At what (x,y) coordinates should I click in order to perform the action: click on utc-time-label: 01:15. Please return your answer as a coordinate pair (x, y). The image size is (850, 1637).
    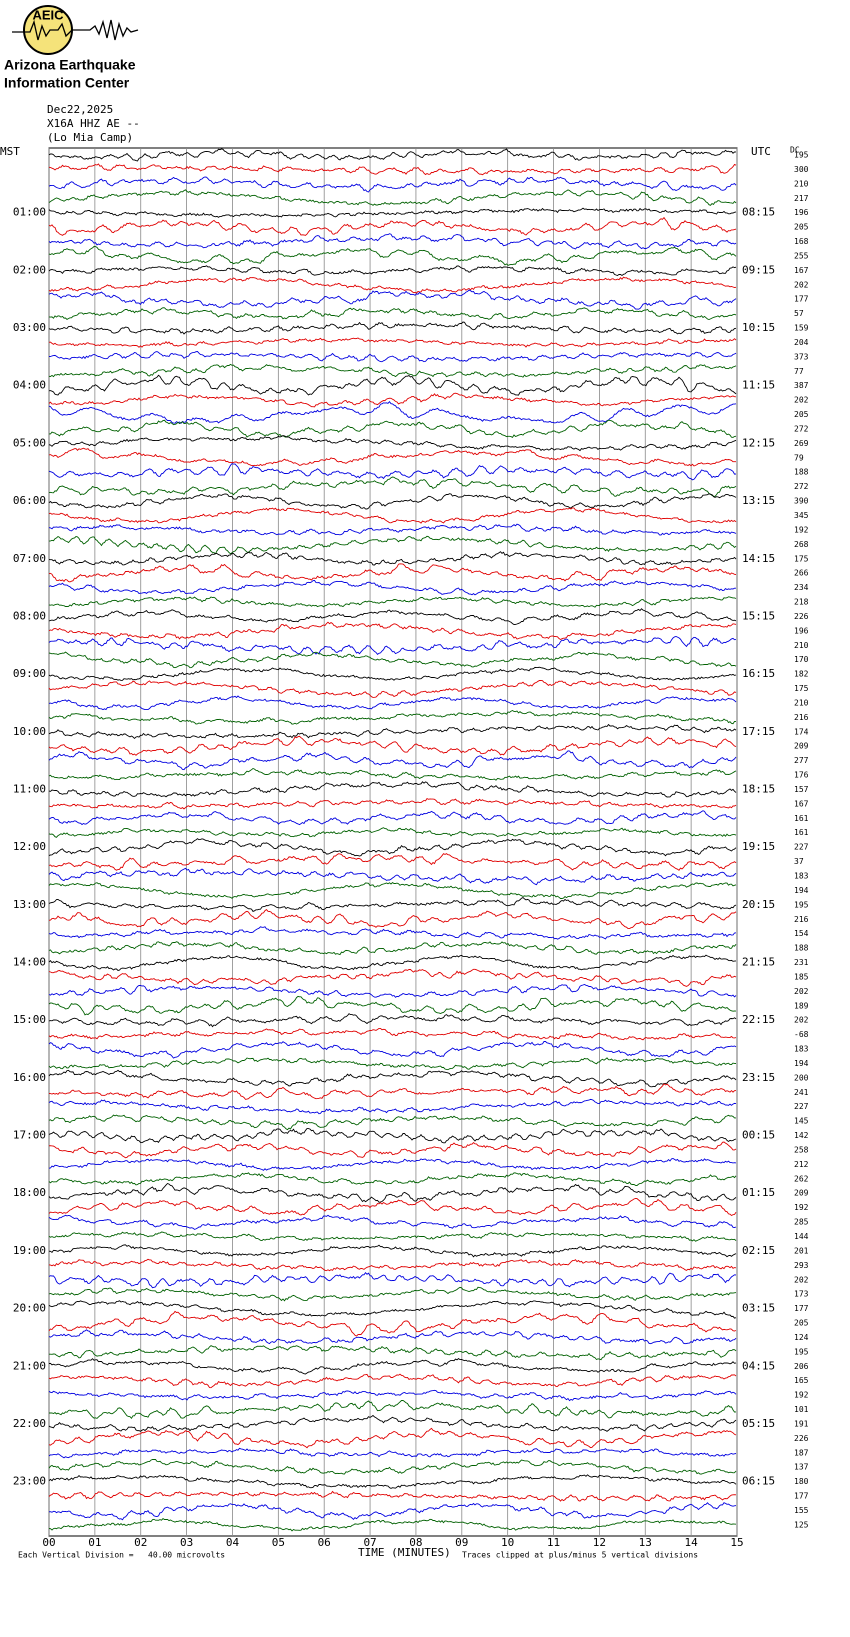
    Looking at the image, I should click on (758, 1192).